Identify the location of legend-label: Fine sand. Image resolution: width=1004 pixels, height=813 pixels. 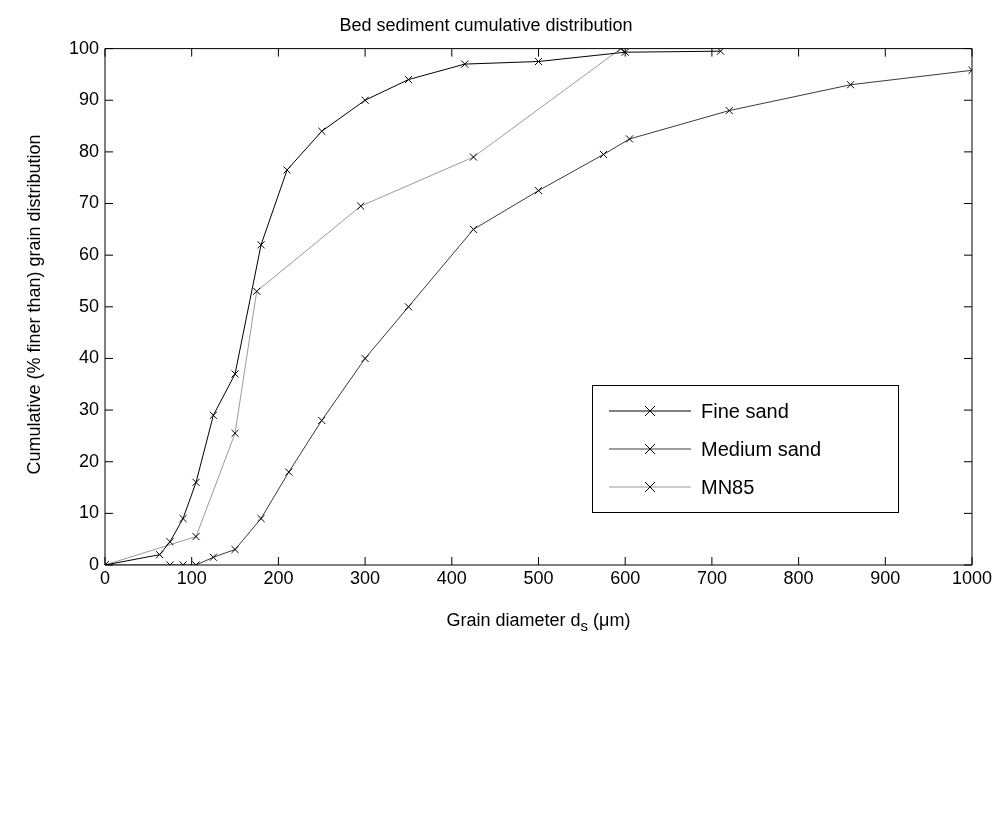
(745, 411).